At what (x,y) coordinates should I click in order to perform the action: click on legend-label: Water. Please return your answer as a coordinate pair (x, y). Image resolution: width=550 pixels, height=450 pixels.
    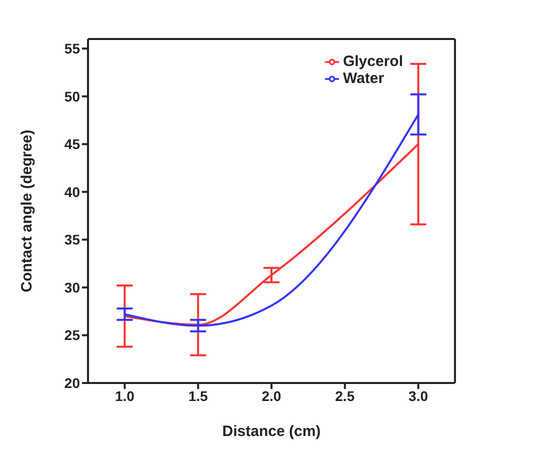
    Looking at the image, I should click on (363, 78).